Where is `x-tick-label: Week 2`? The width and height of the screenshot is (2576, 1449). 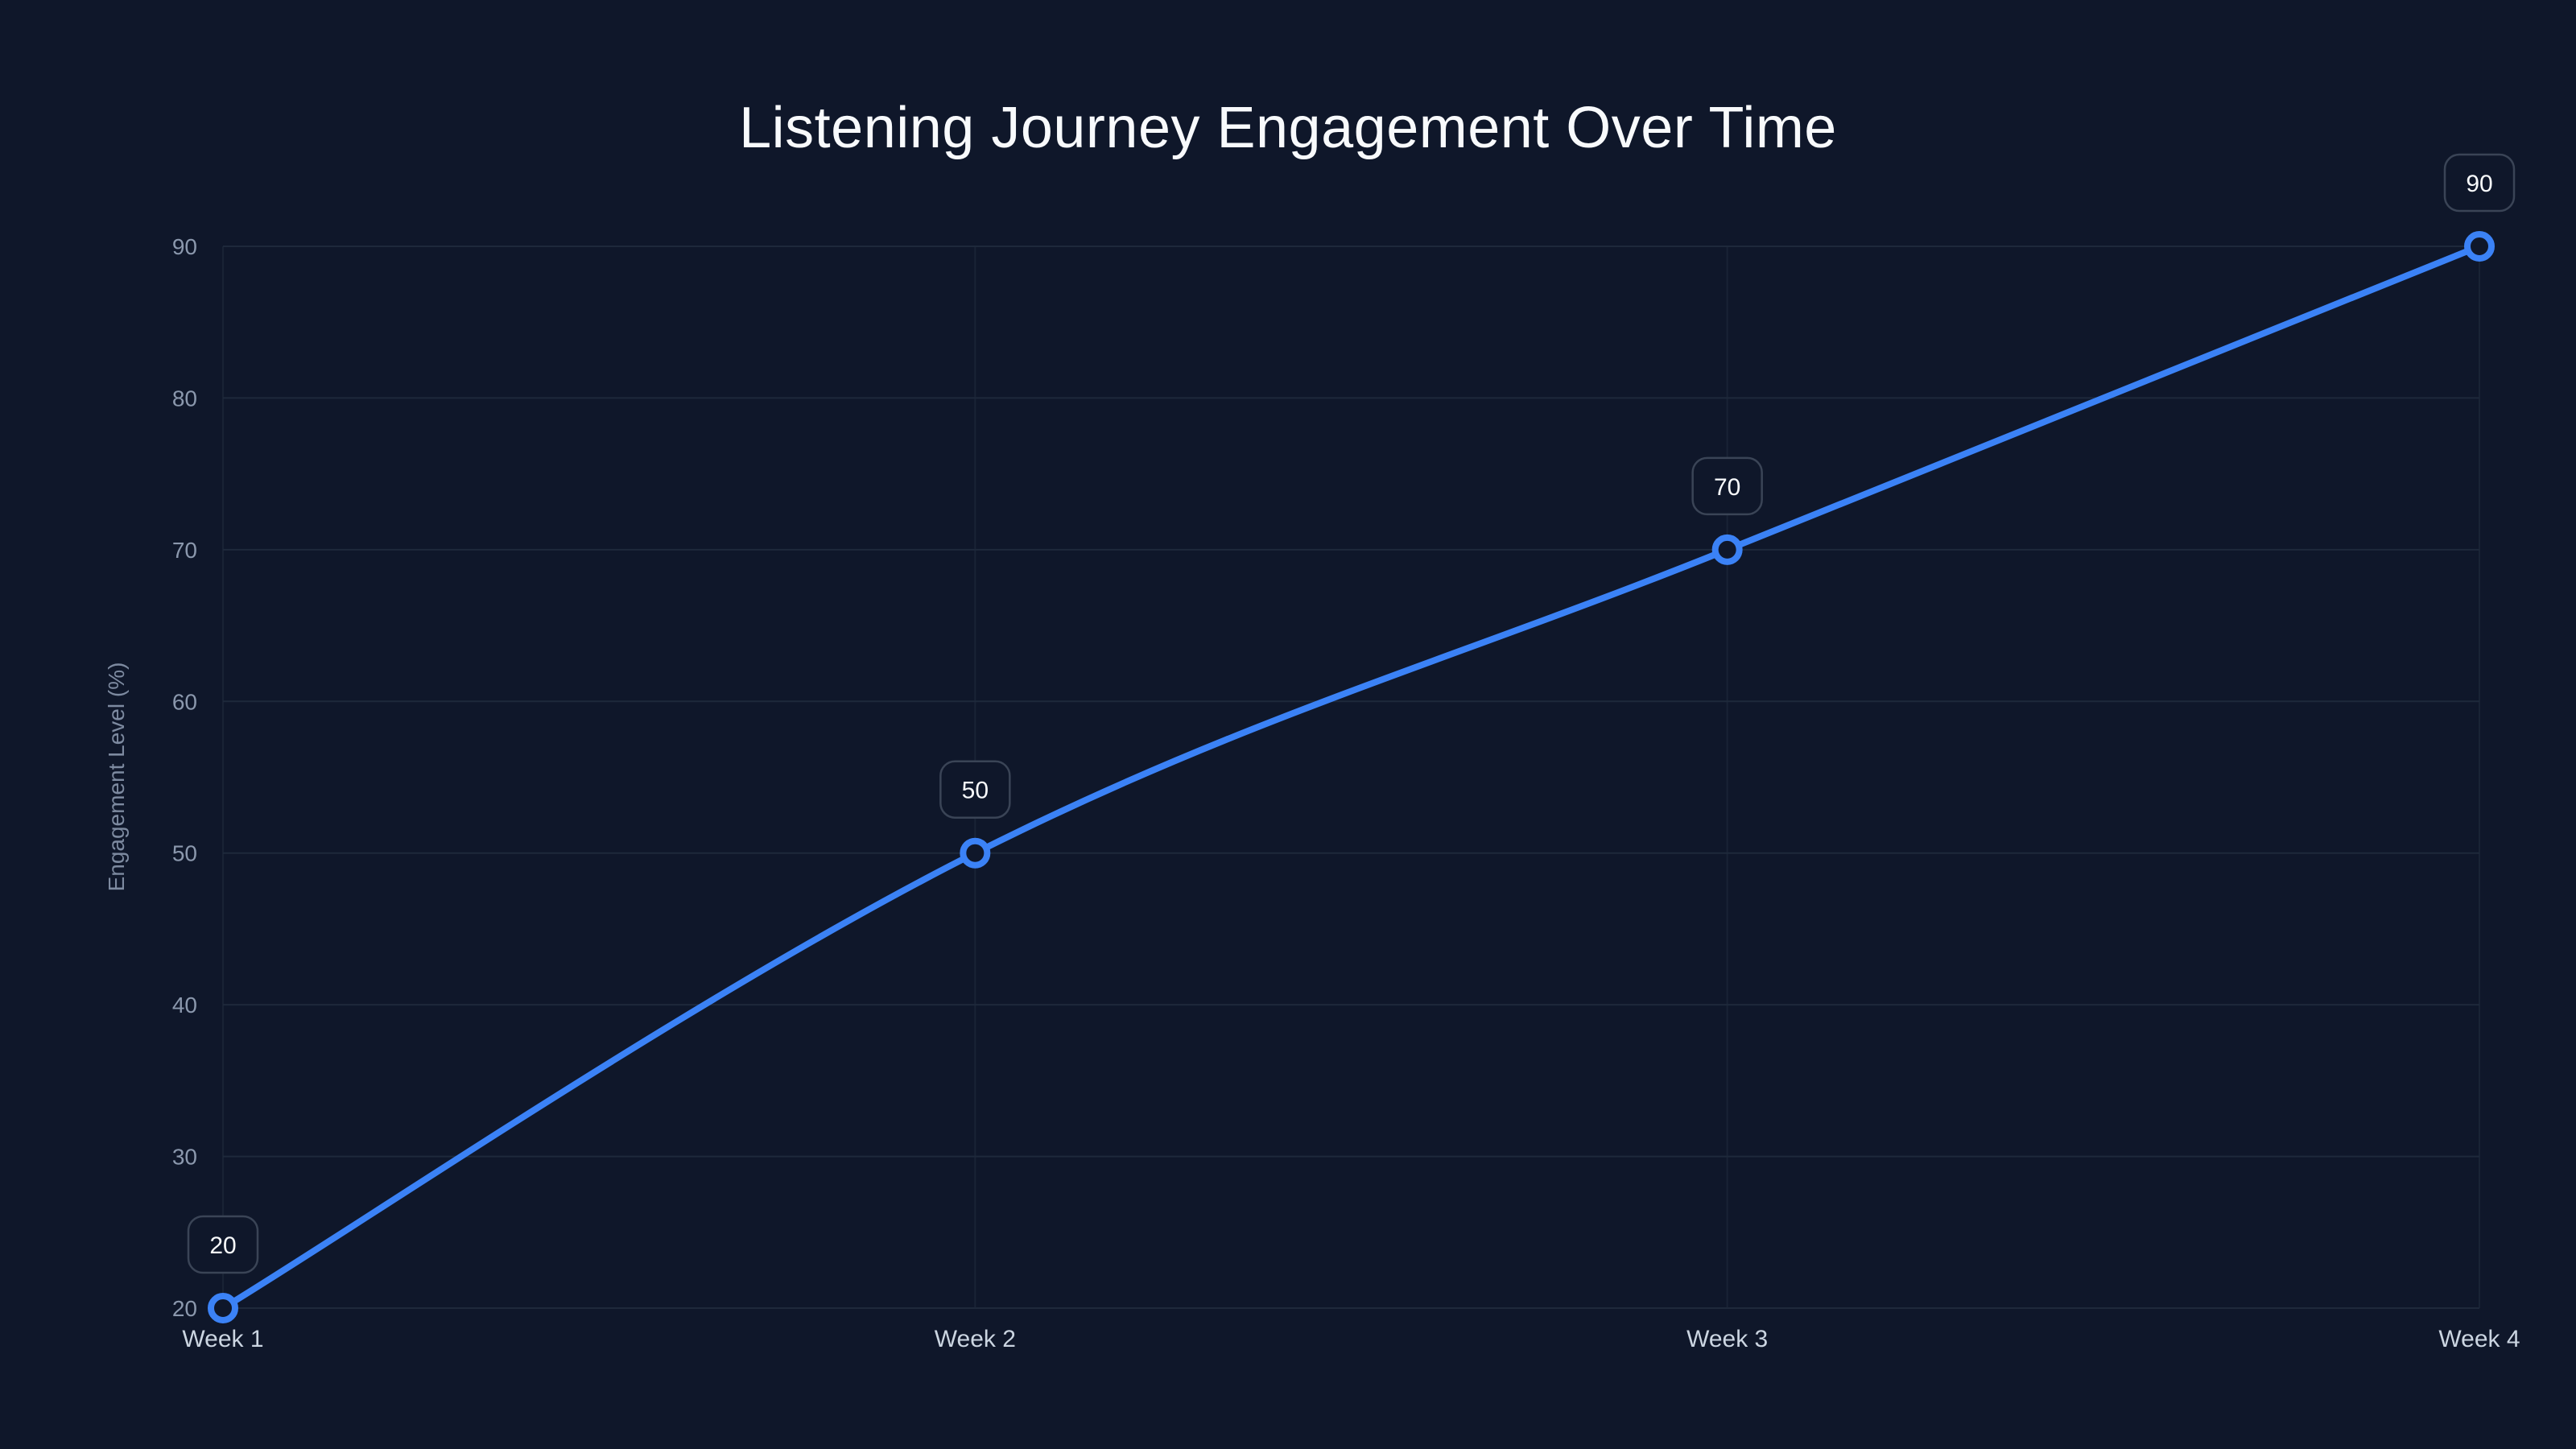
x-tick-label: Week 2 is located at coordinates (975, 1339).